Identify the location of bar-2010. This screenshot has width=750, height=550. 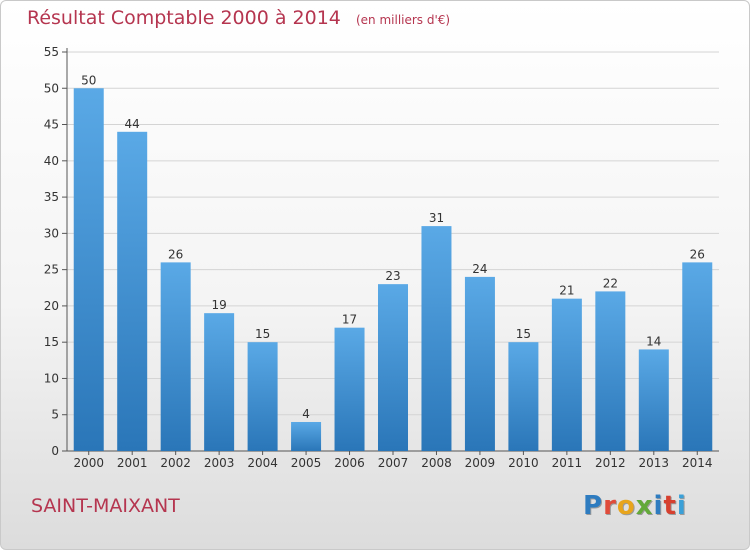
(523, 396).